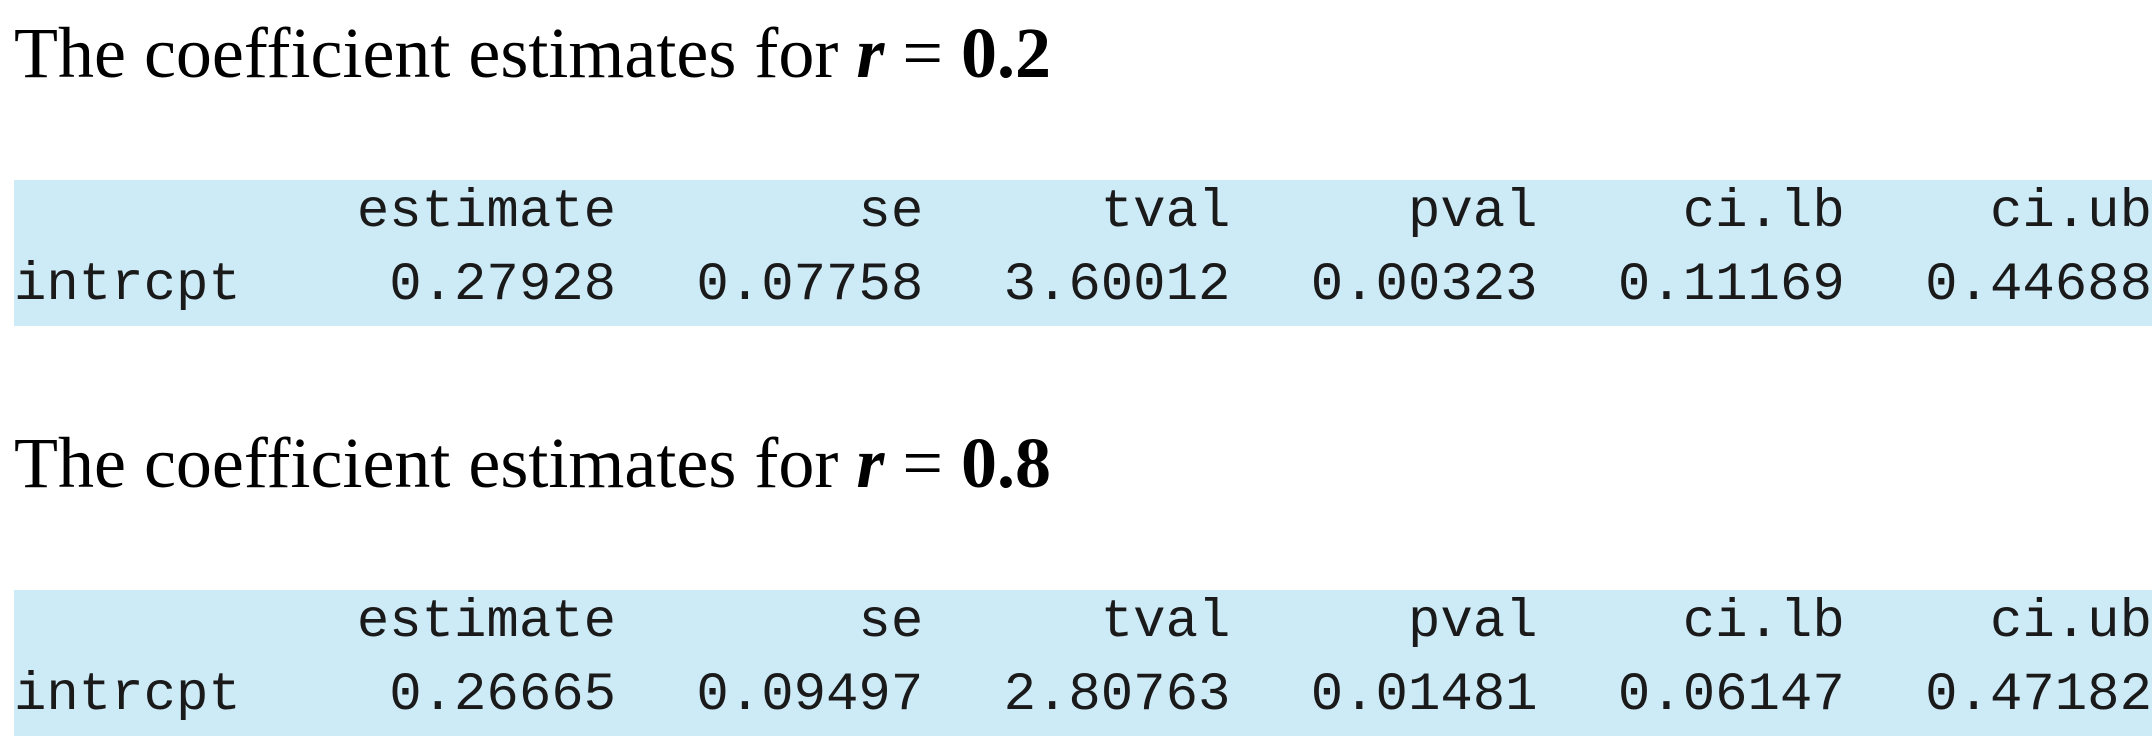 This screenshot has height=740, width=2152. Describe the element at coordinates (1005, 53) in the screenshot. I see `heading-value: 0.2` at that location.